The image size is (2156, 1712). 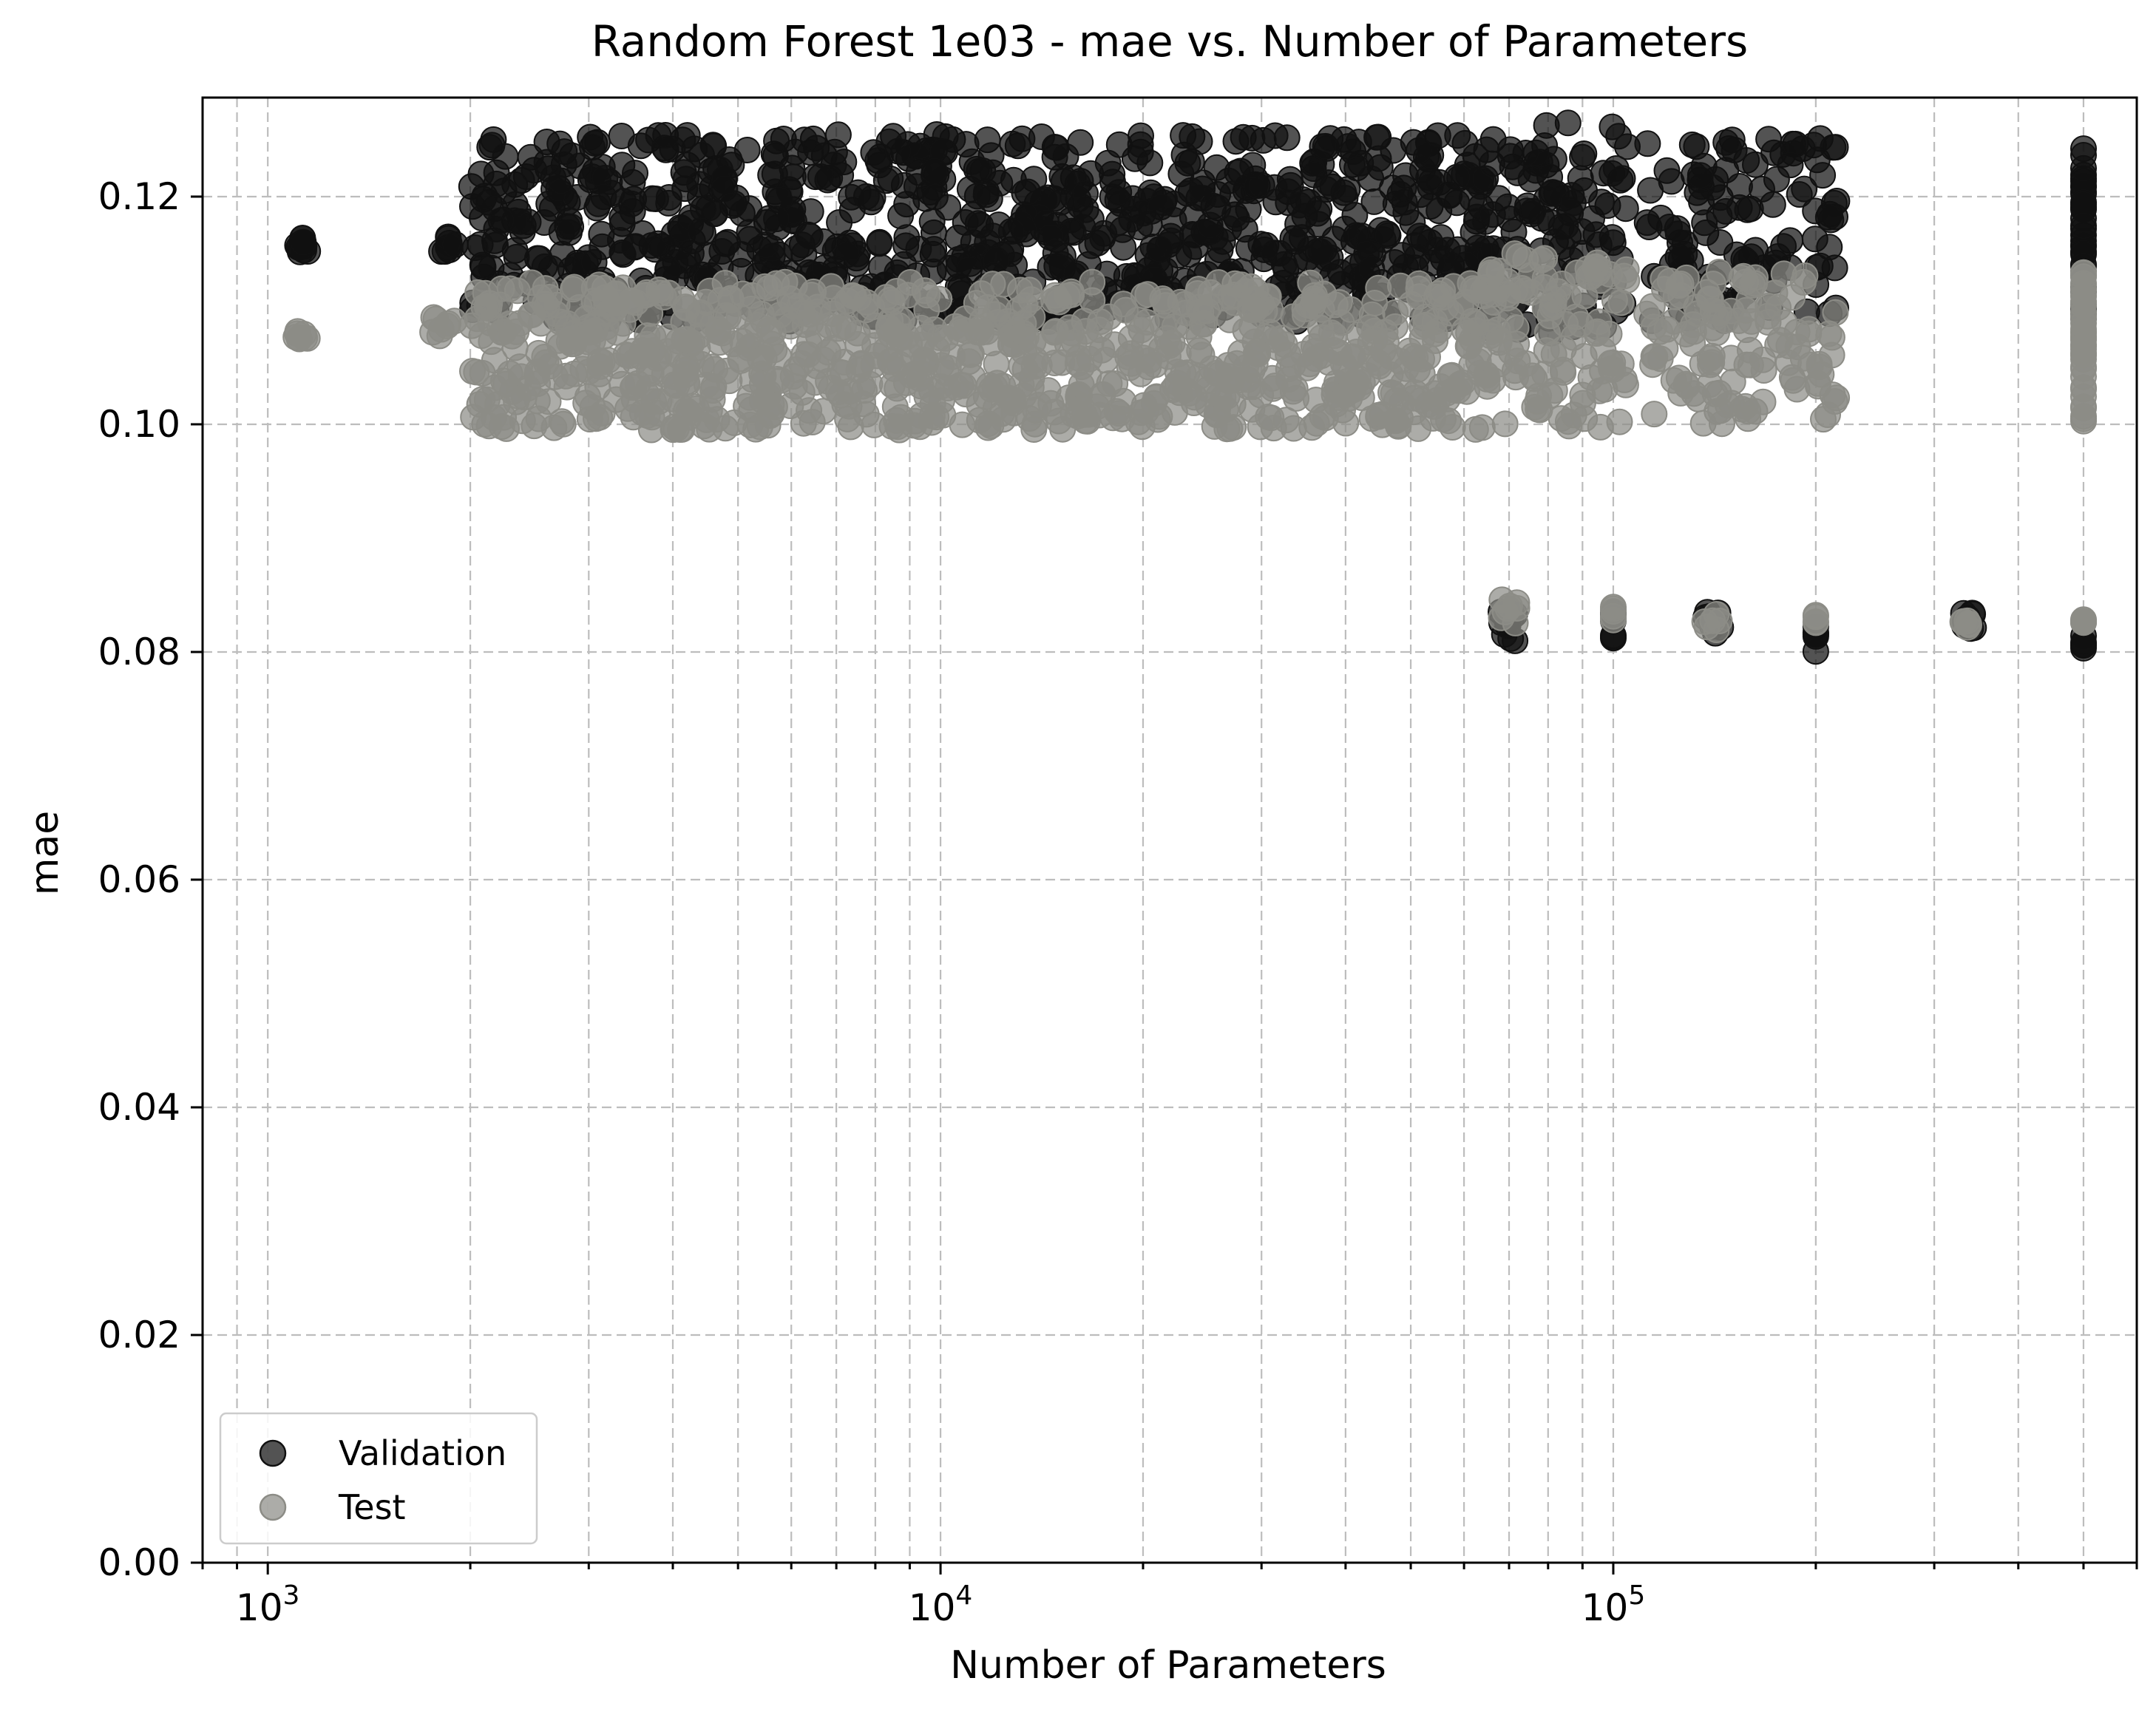 What do you see at coordinates (139, 1335) in the screenshot?
I see `y-tick-label: 0.02` at bounding box center [139, 1335].